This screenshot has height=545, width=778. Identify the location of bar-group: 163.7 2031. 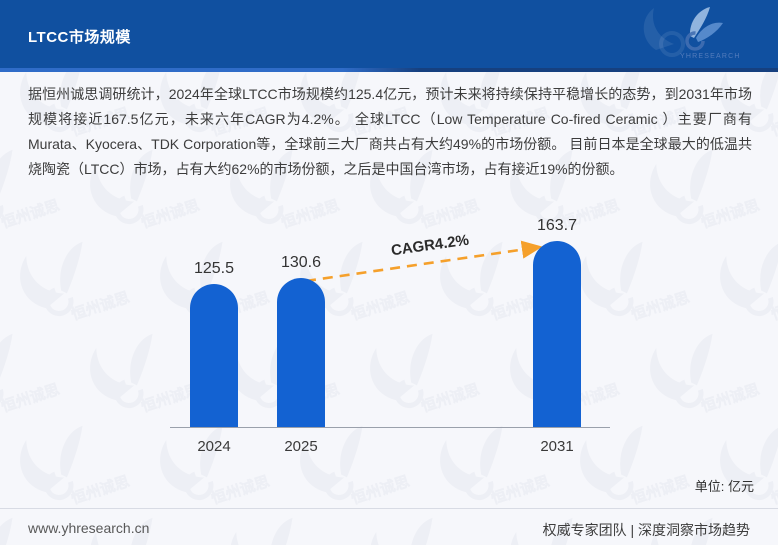
(557, 336).